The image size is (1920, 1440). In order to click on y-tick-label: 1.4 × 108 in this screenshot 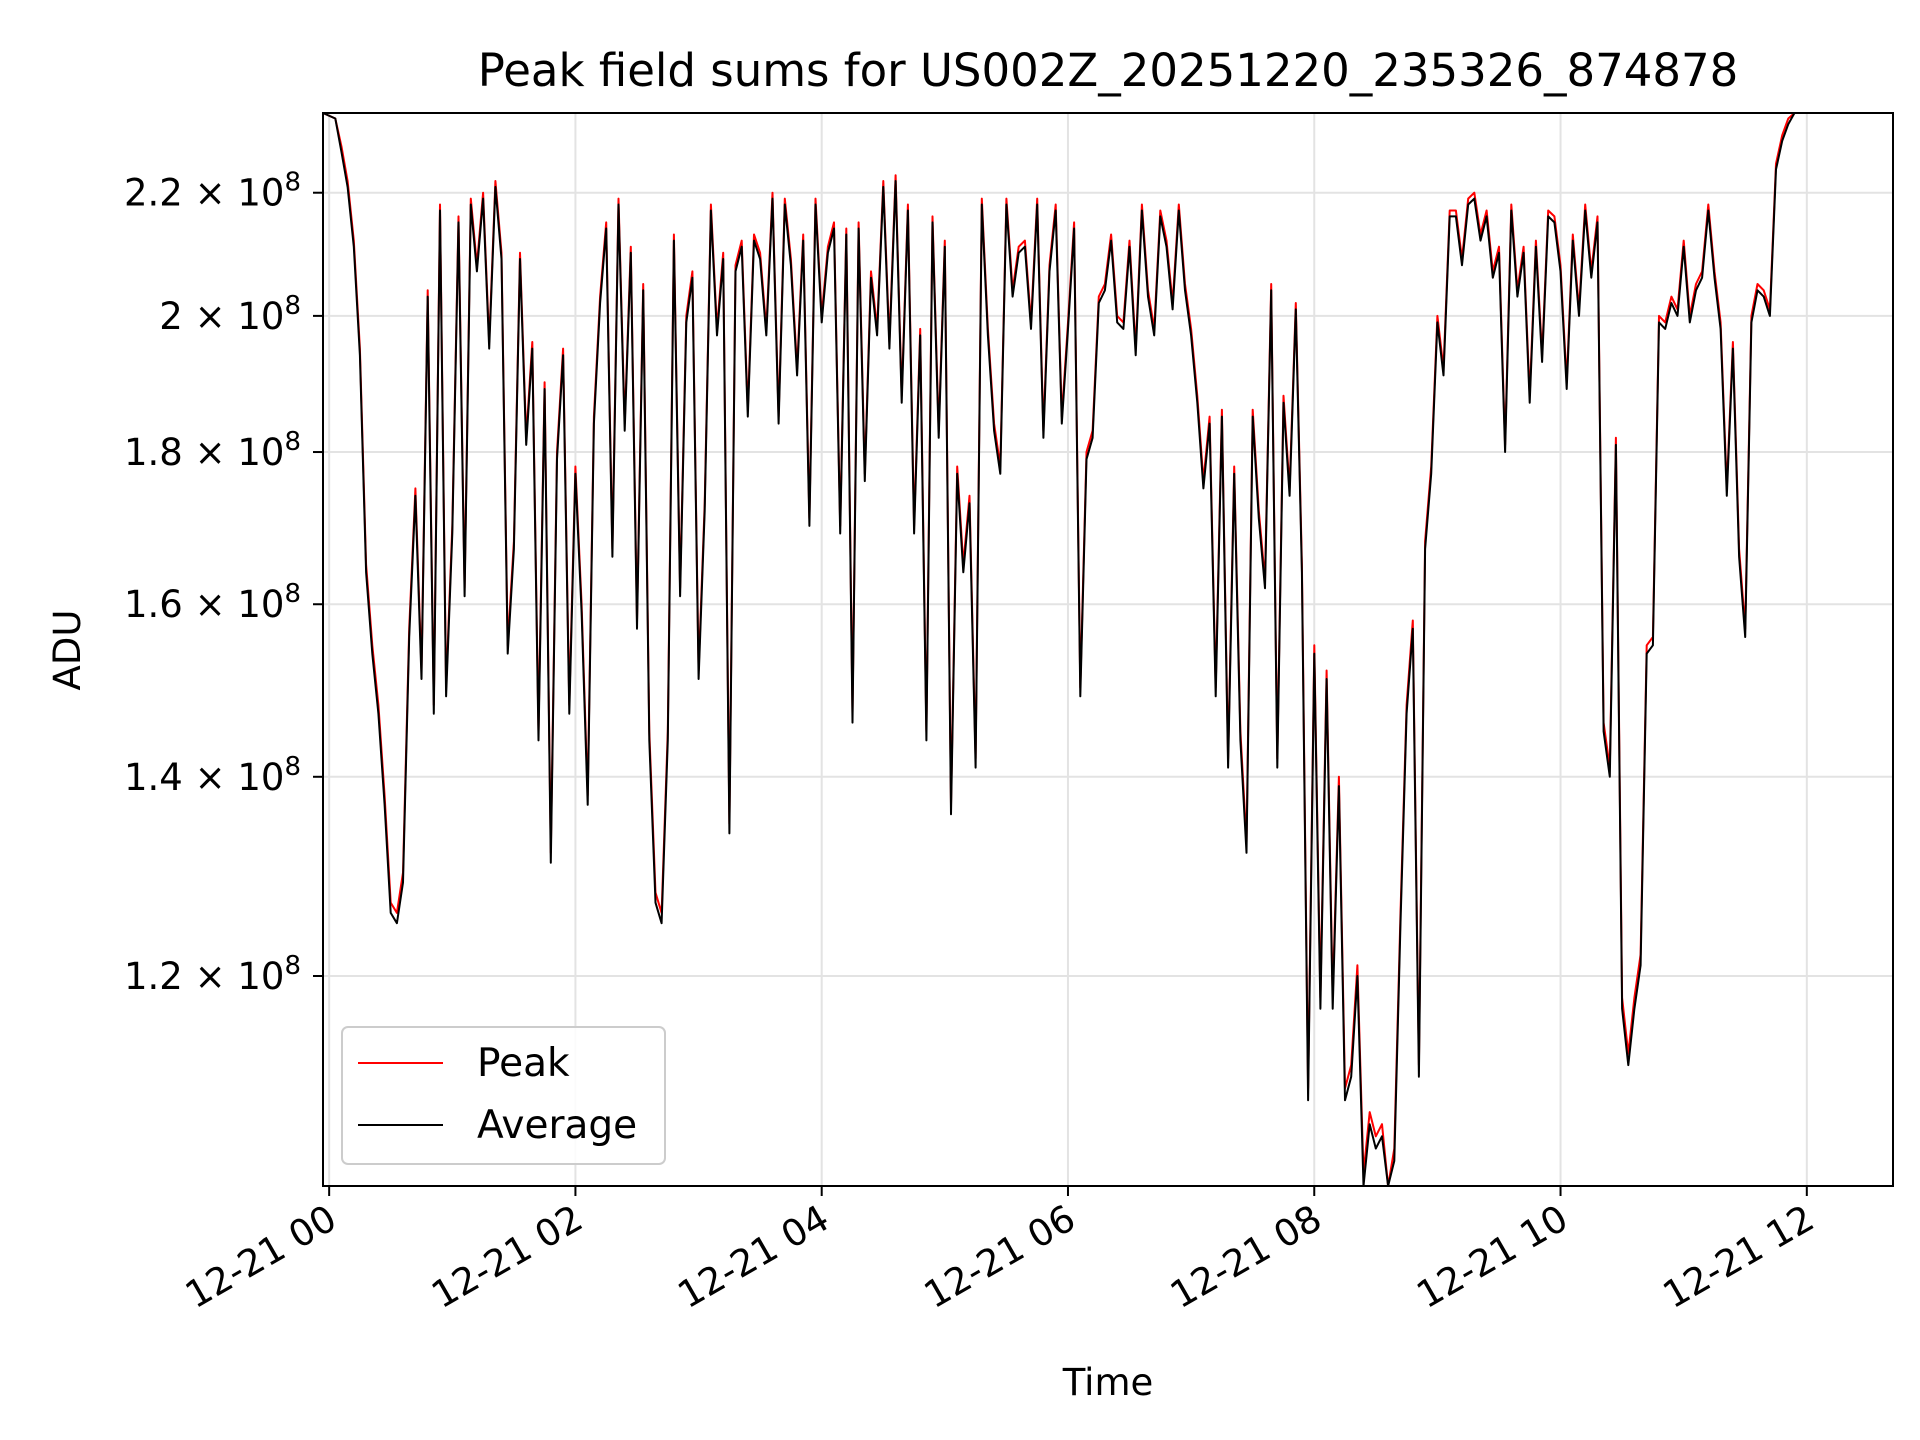, I will do `click(212, 775)`.